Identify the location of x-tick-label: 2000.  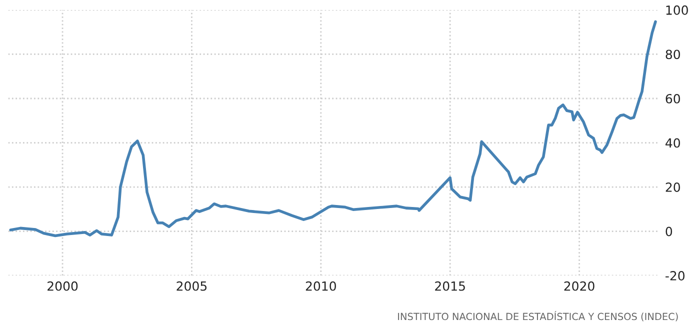
(63, 286).